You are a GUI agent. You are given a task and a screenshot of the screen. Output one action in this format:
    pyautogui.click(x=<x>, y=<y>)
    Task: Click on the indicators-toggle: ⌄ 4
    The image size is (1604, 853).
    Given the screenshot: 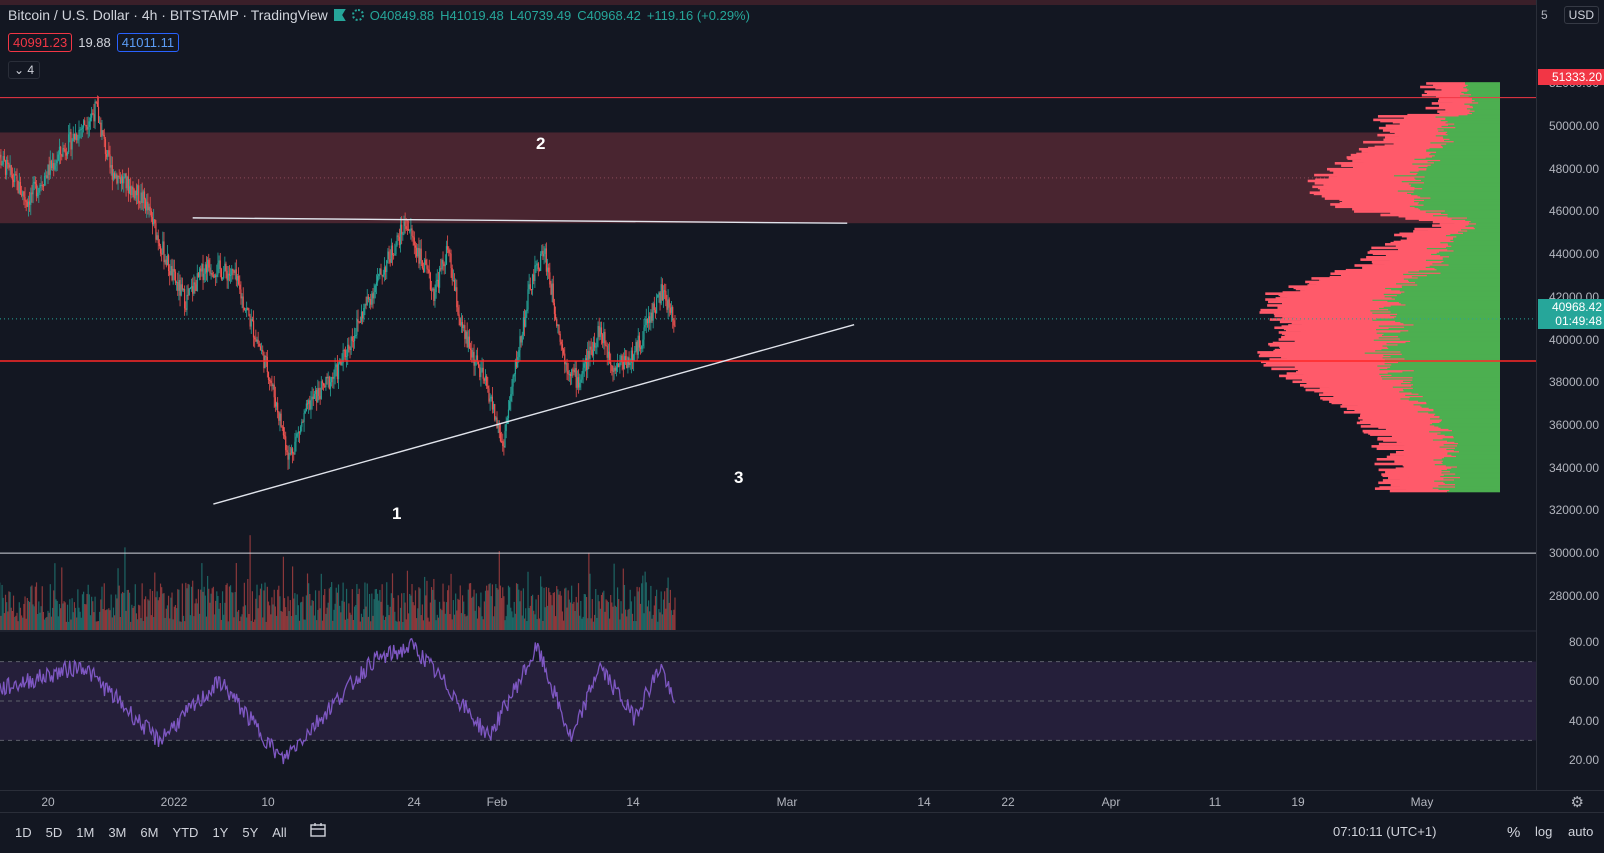 What is the action you would take?
    pyautogui.click(x=24, y=70)
    